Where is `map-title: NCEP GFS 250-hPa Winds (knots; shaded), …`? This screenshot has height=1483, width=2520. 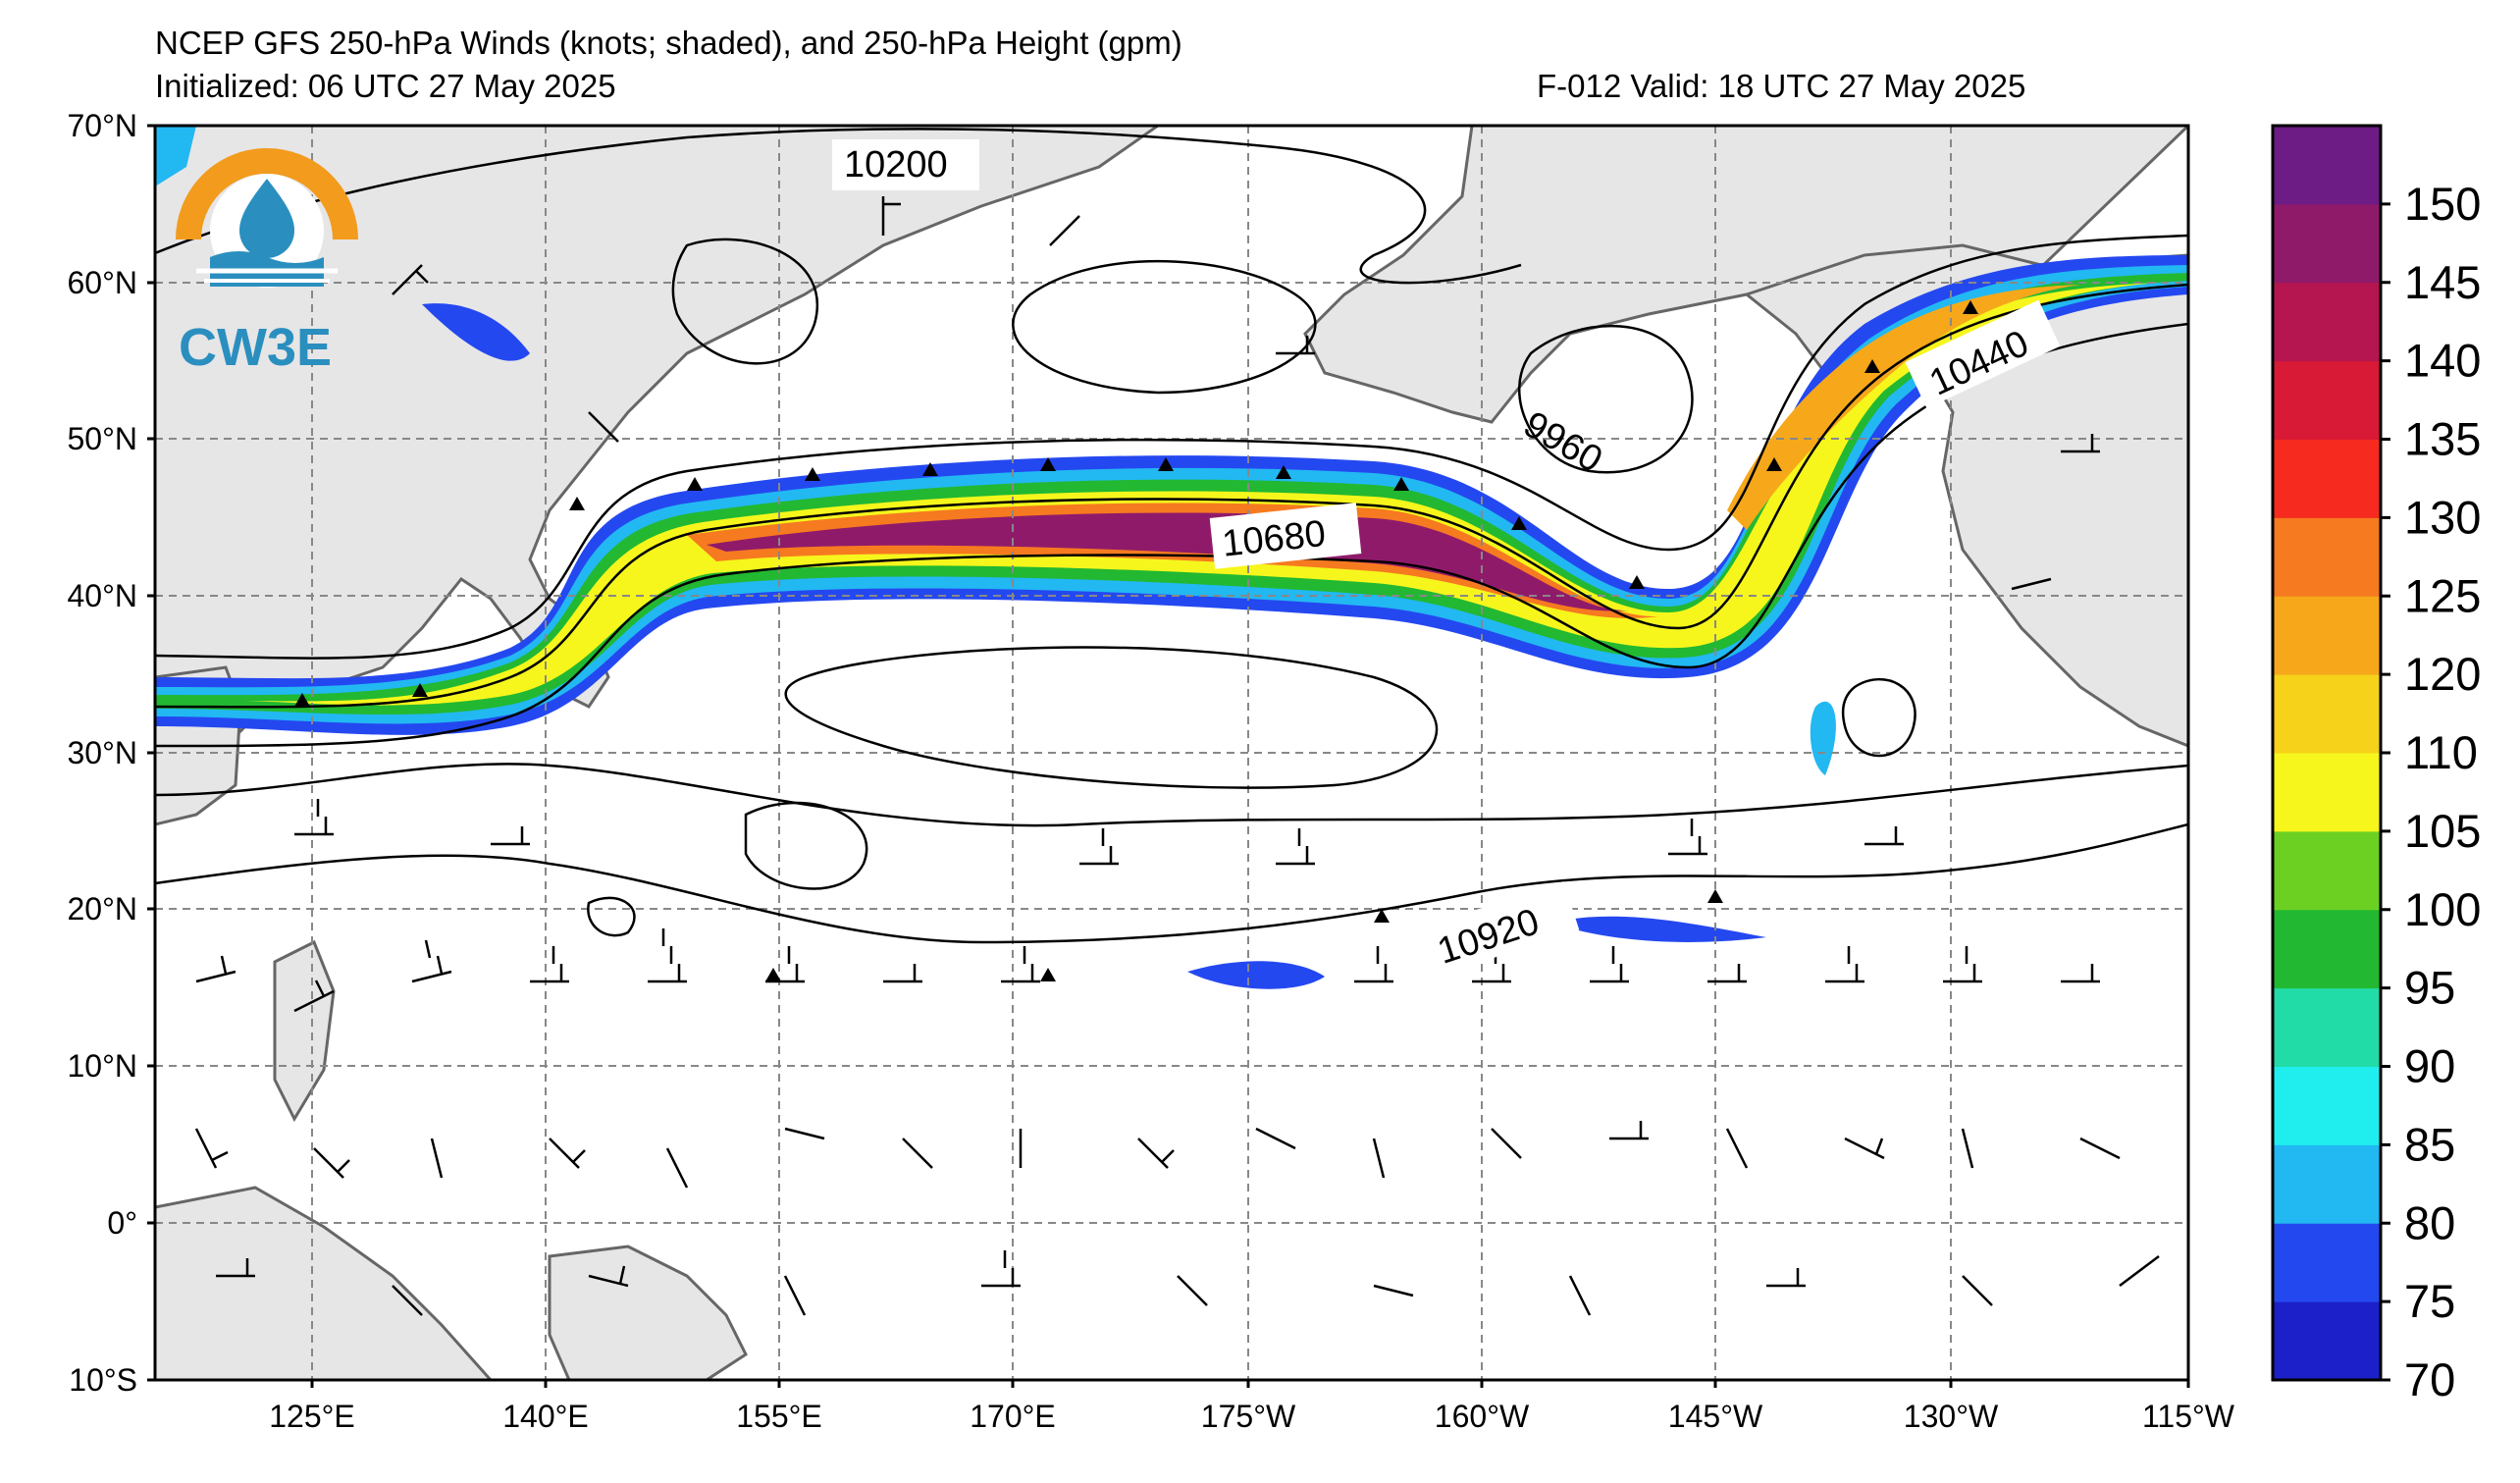
map-title: NCEP GFS 250-hPa Winds (knots; shaded), … is located at coordinates (668, 43).